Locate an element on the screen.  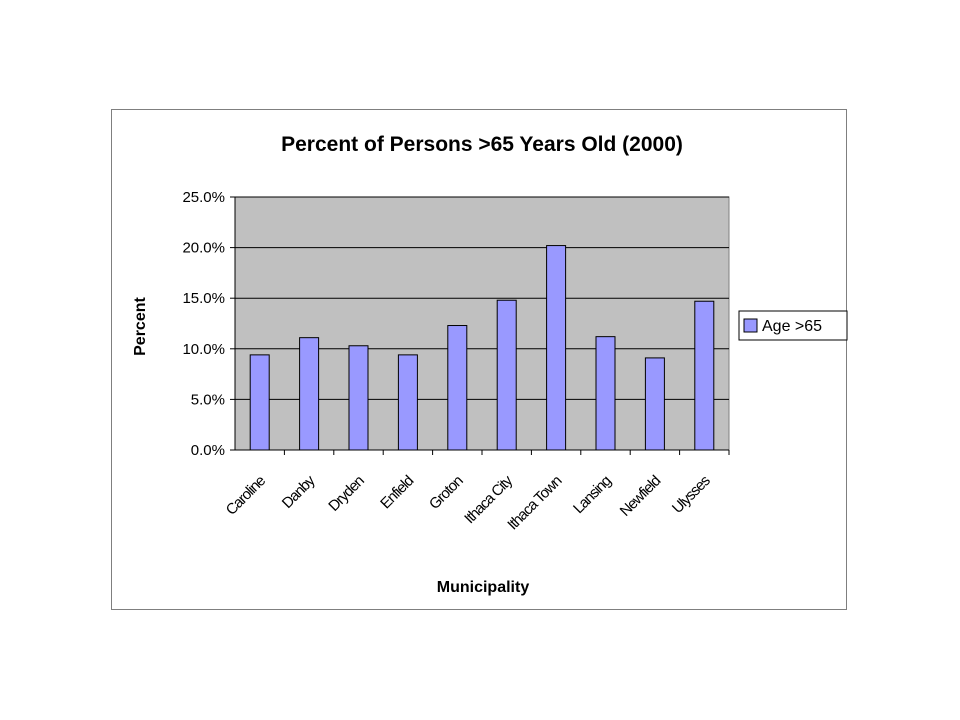
x-tick-label: Lansing is located at coordinates (592, 494).